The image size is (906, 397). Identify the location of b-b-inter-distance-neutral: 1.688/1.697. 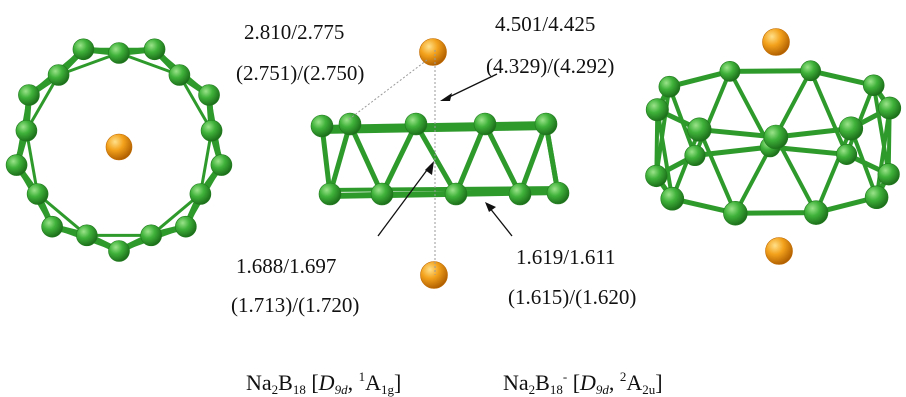
(286, 266).